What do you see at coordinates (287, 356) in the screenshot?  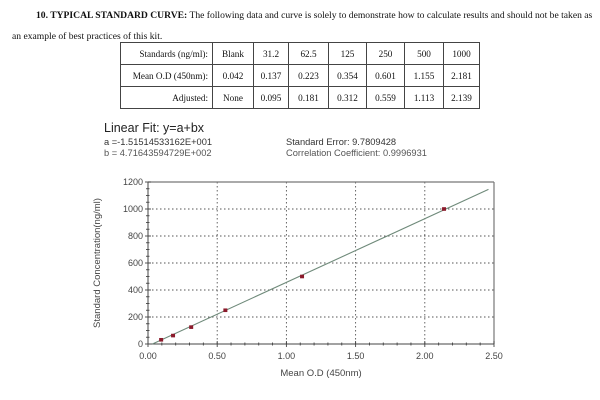 I see `x-tick-label: 1.00` at bounding box center [287, 356].